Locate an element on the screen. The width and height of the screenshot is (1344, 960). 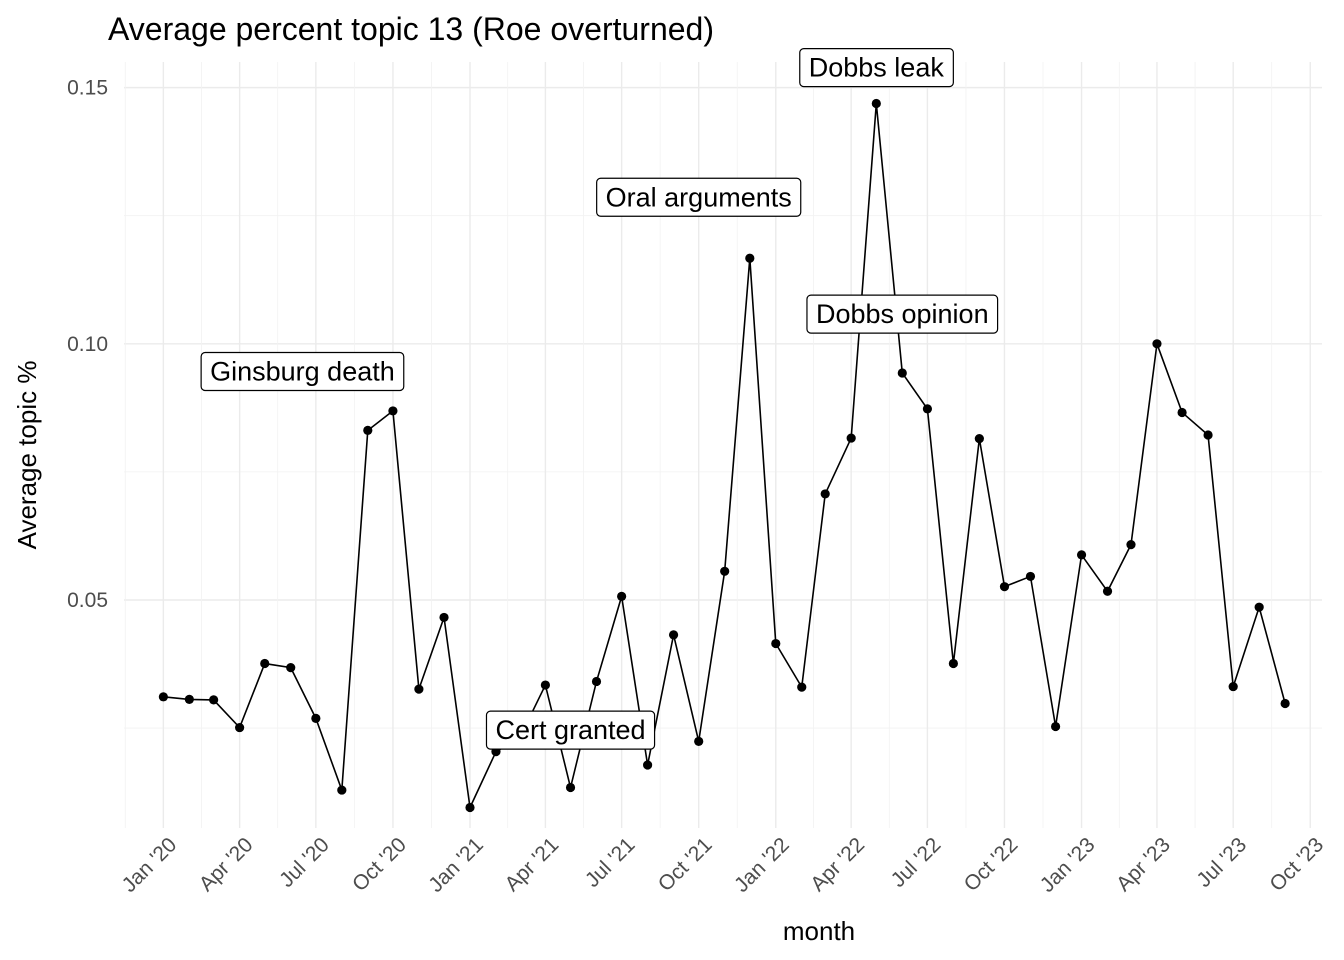
x-tick-label: Jan '20 is located at coordinates (150, 865).